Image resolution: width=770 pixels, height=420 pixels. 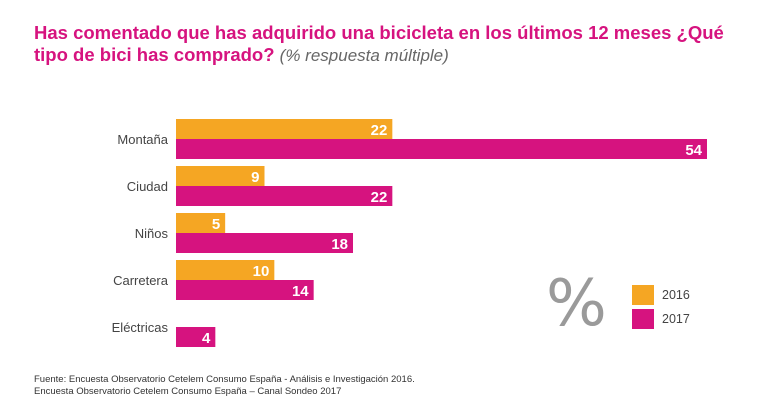 What do you see at coordinates (643, 319) in the screenshot?
I see `legend-swatch-2017` at bounding box center [643, 319].